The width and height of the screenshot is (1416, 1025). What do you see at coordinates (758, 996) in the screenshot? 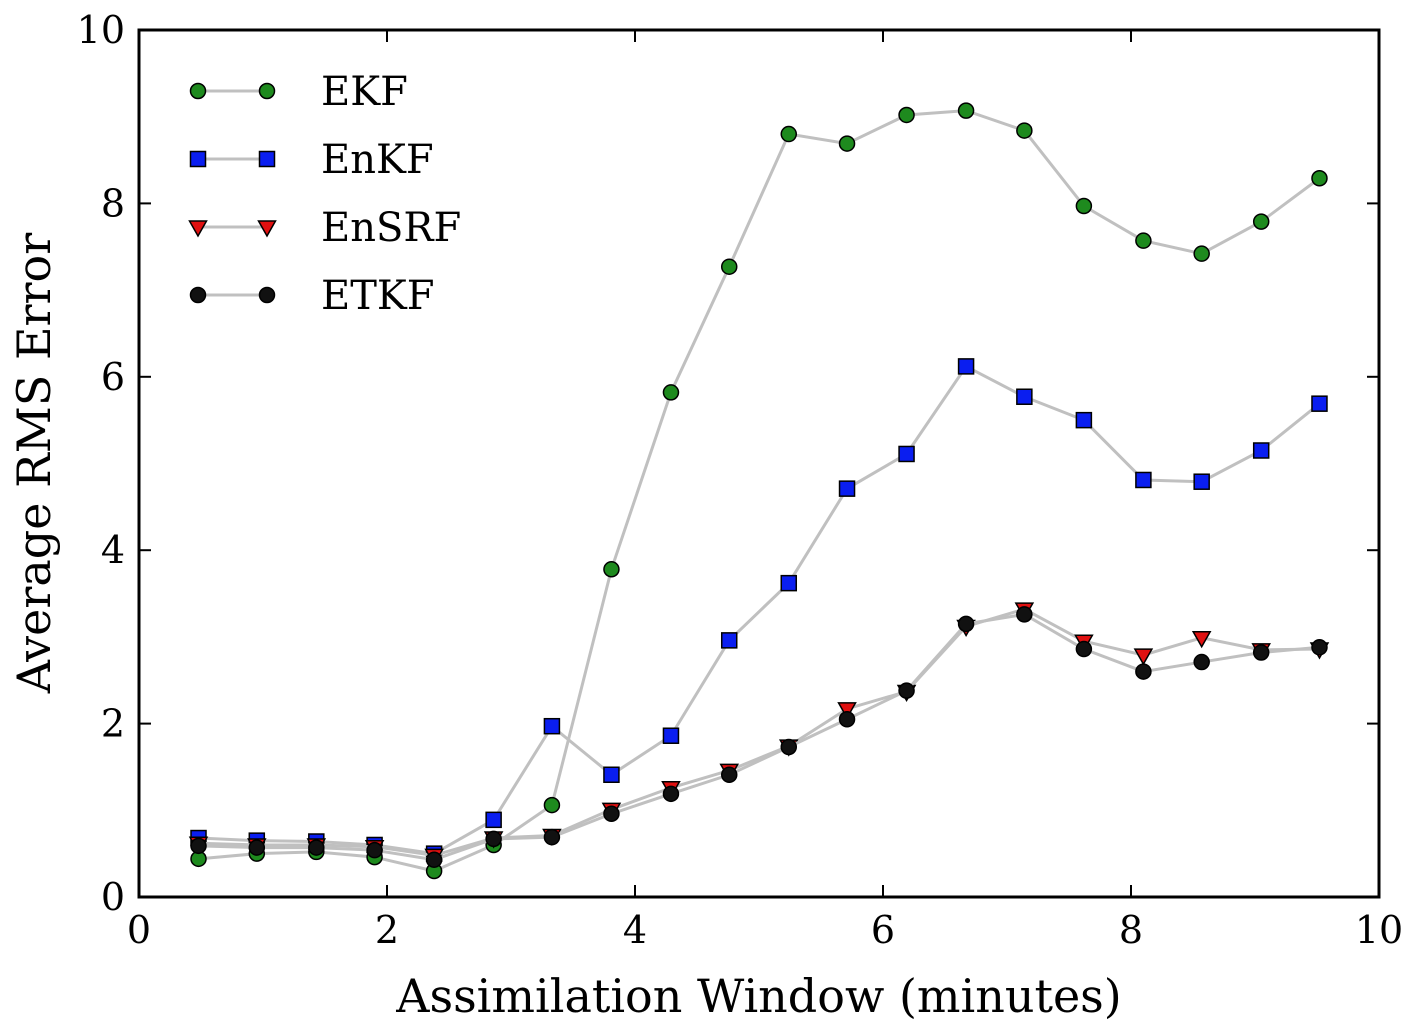
I see `x-axis-label: Assimilation Window (minutes)` at bounding box center [758, 996].